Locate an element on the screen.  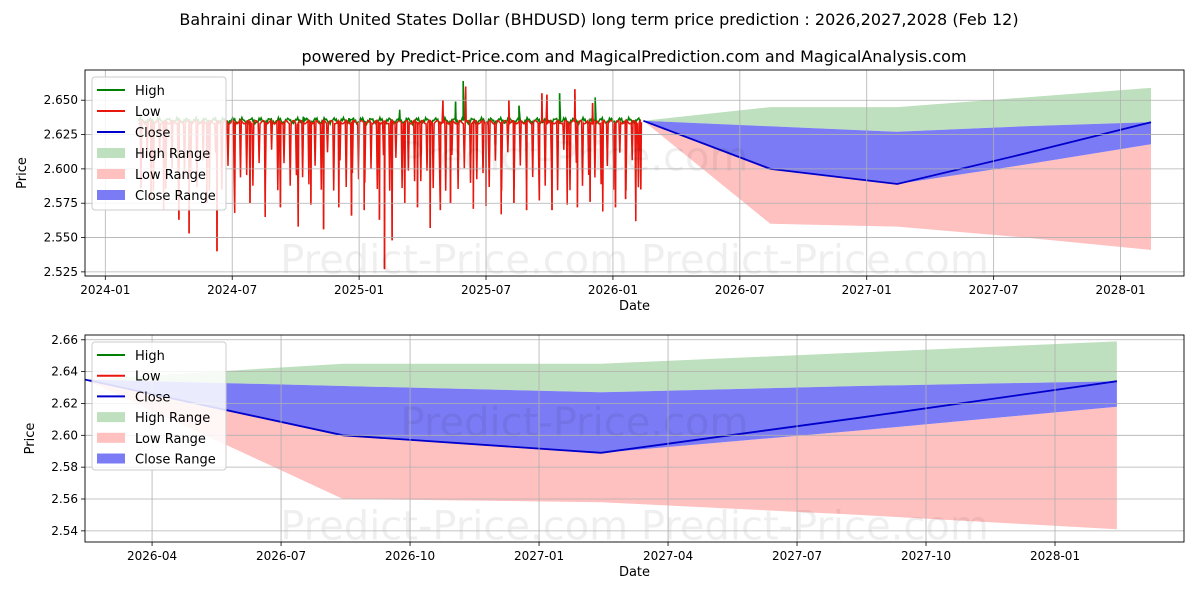
top-watermark-upper: Predict-Price.com is located at coordinates (575, 158).